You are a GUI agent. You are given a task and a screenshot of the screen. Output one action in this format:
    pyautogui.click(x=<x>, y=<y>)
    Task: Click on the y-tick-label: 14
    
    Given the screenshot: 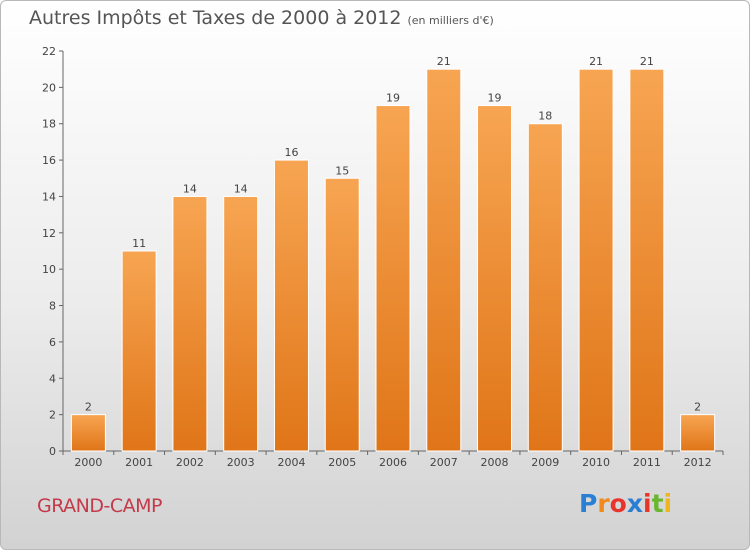 What is the action you would take?
    pyautogui.click(x=49, y=196)
    